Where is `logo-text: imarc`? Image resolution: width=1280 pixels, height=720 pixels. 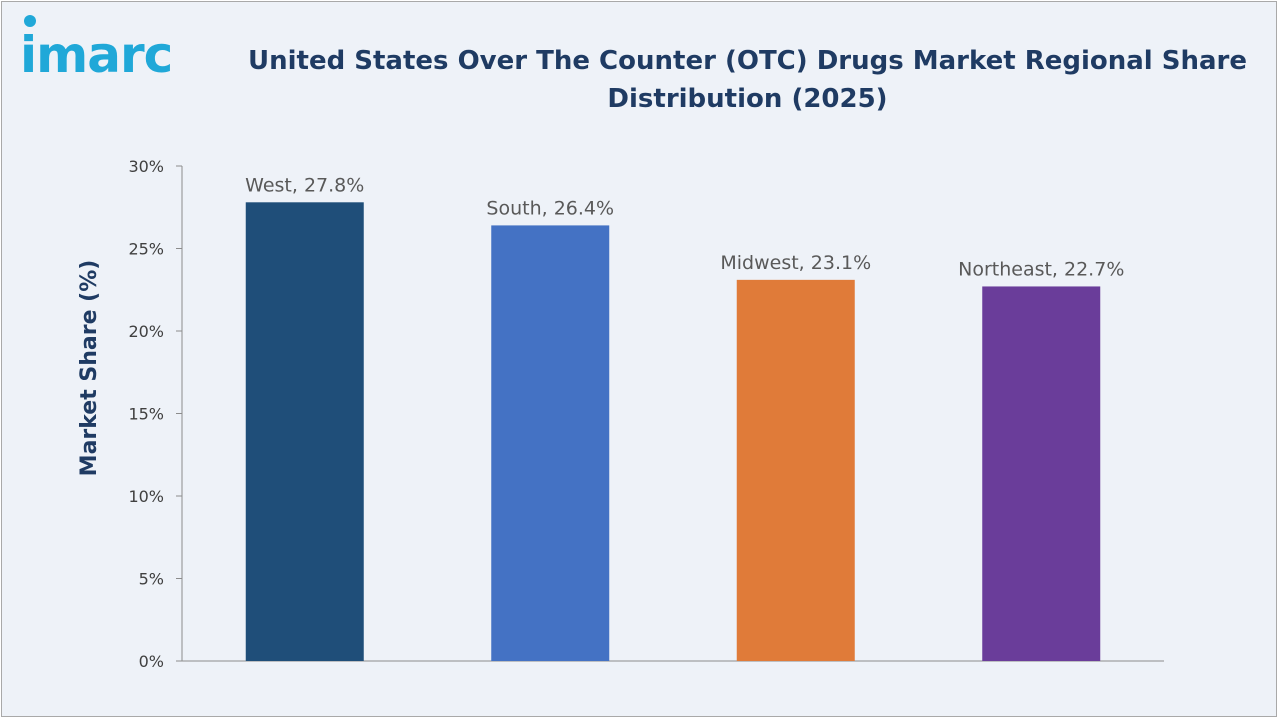
logo-text: imarc is located at coordinates (96, 53).